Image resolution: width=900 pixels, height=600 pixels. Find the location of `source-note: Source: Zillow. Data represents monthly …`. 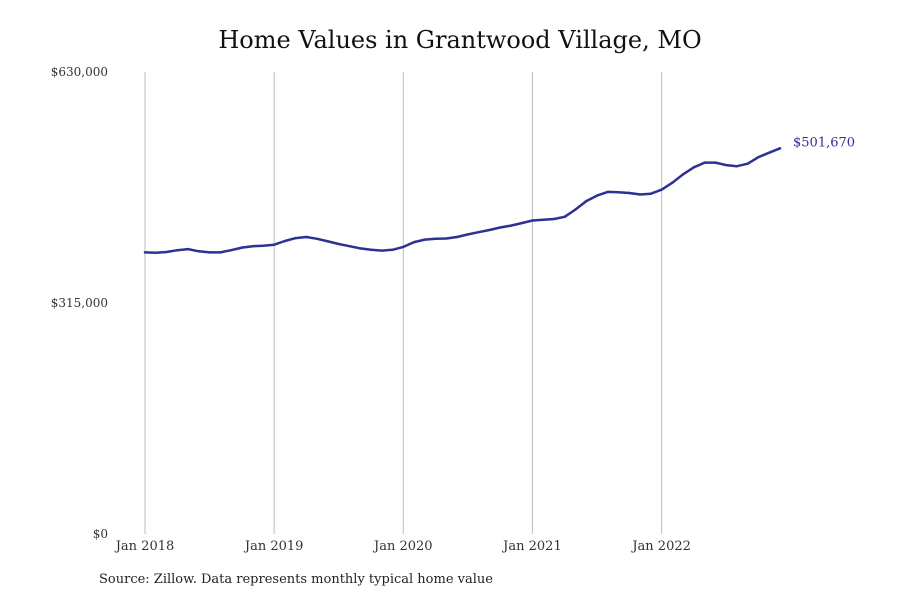

source-note: Source: Zillow. Data represents monthly … is located at coordinates (296, 579).